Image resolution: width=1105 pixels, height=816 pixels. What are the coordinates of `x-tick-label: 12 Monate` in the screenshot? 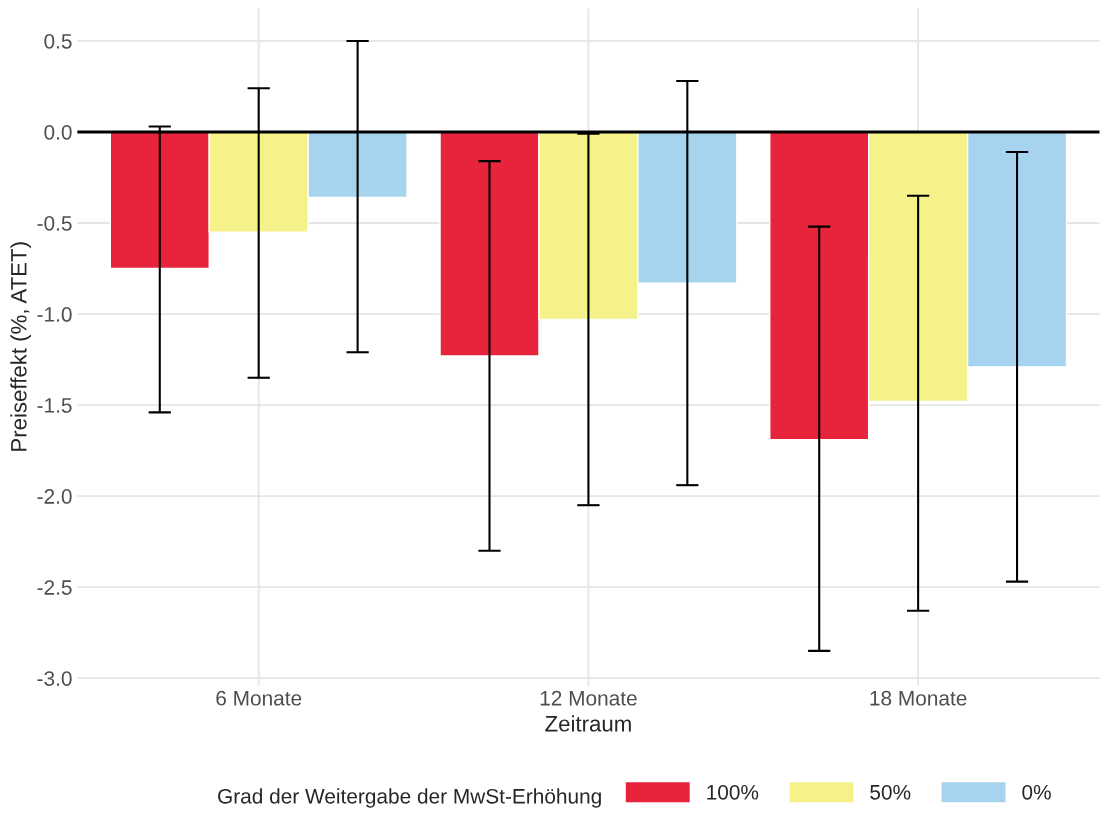 It's located at (588, 698).